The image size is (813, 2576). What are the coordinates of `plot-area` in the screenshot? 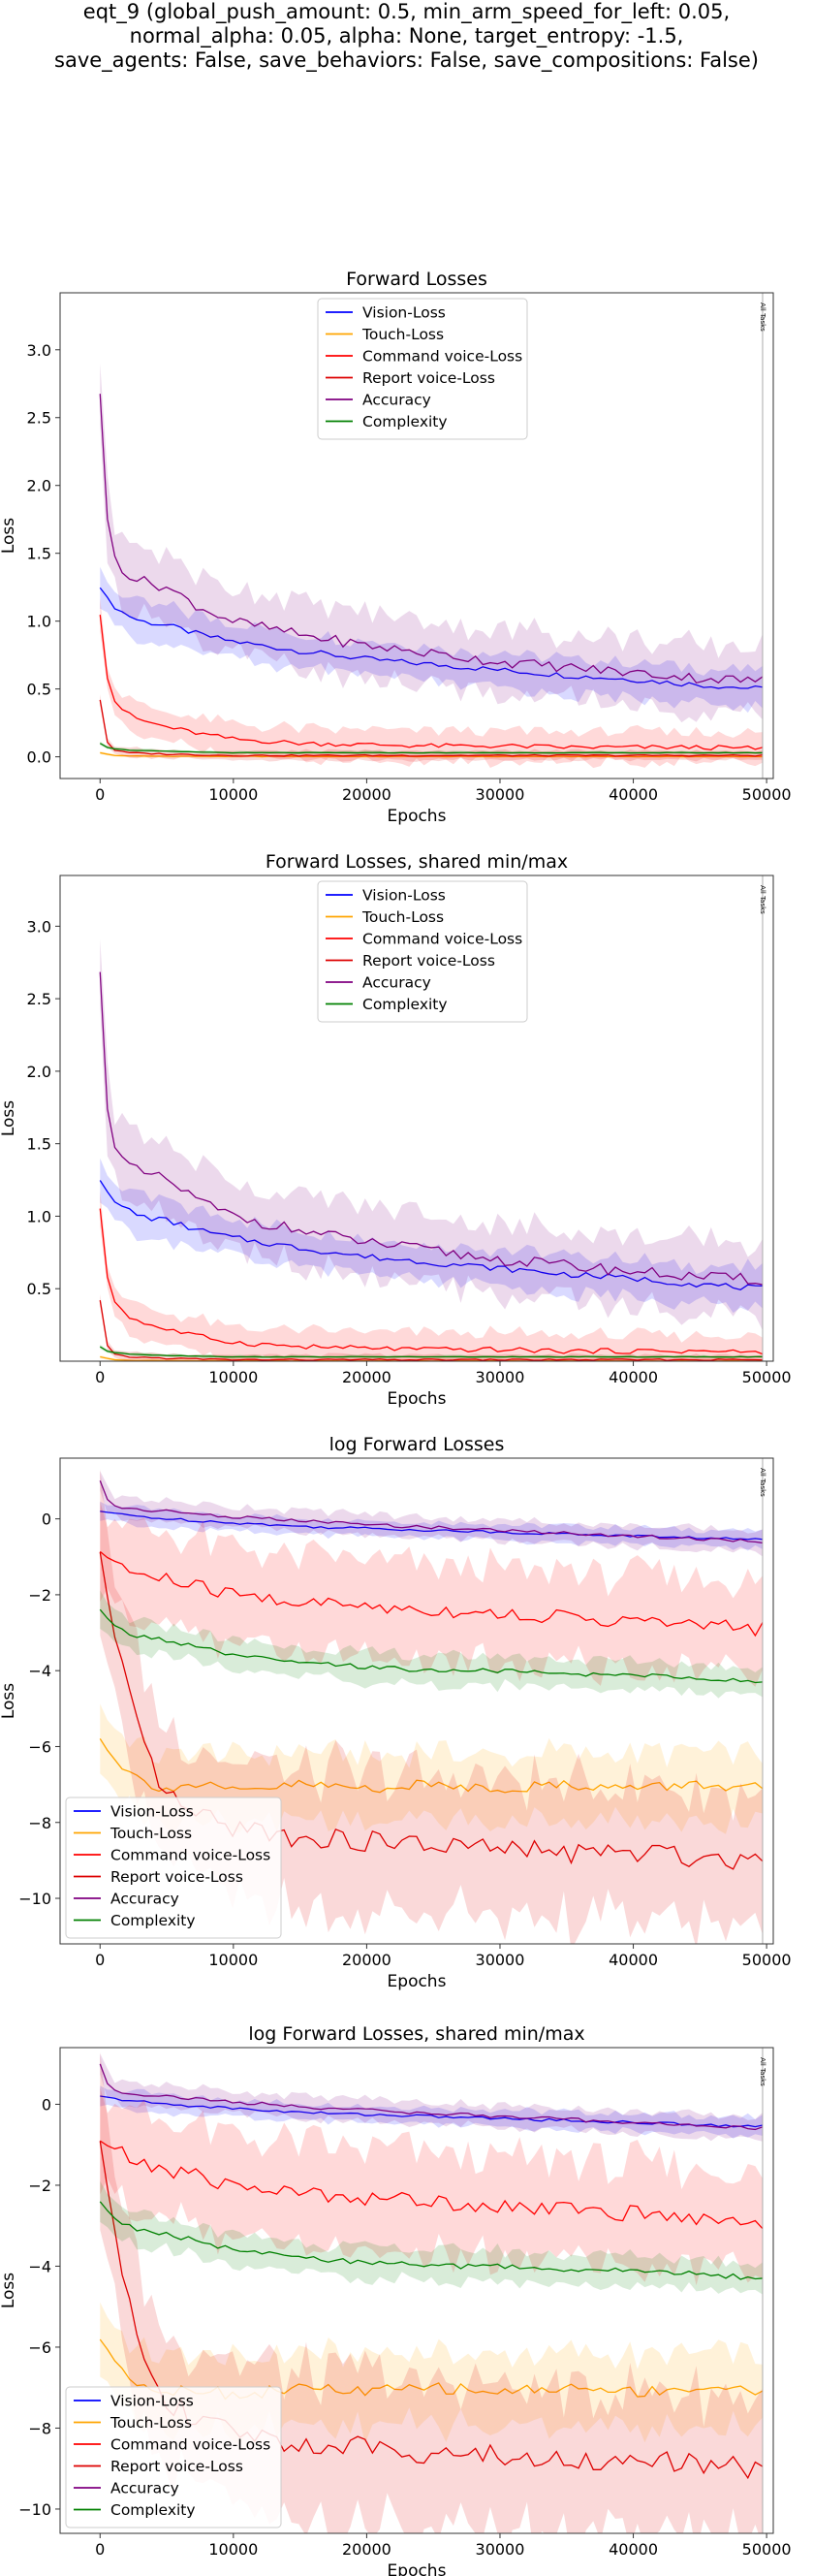 It's located at (432, 566).